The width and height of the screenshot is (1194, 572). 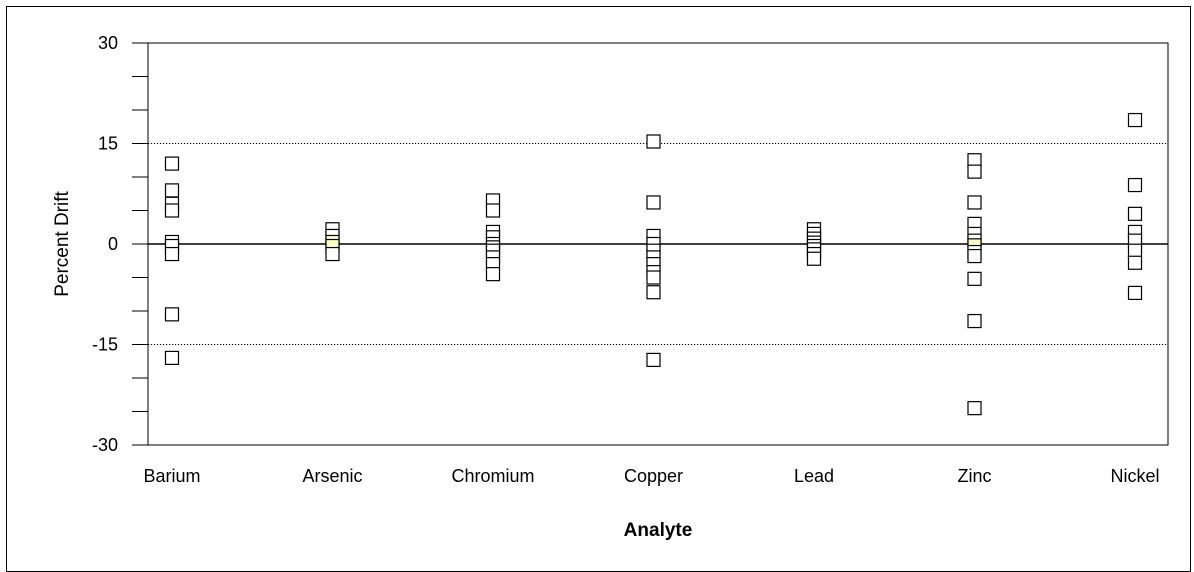 What do you see at coordinates (171, 476) in the screenshot?
I see `x-tick-label: Barium` at bounding box center [171, 476].